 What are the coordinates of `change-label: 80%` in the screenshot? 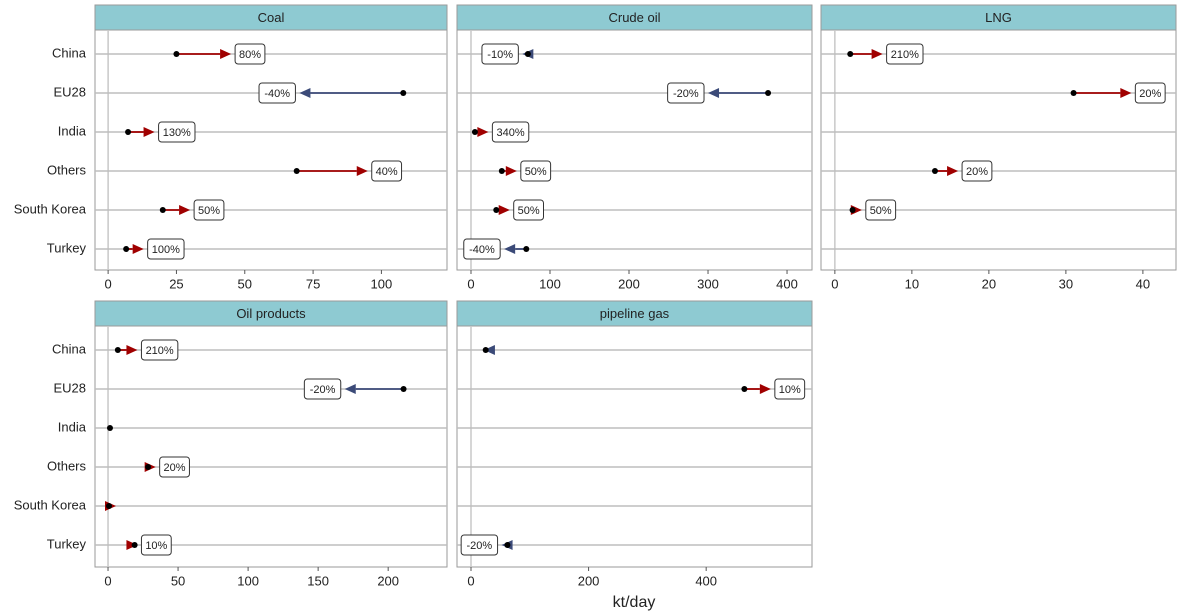 It's located at (250, 55).